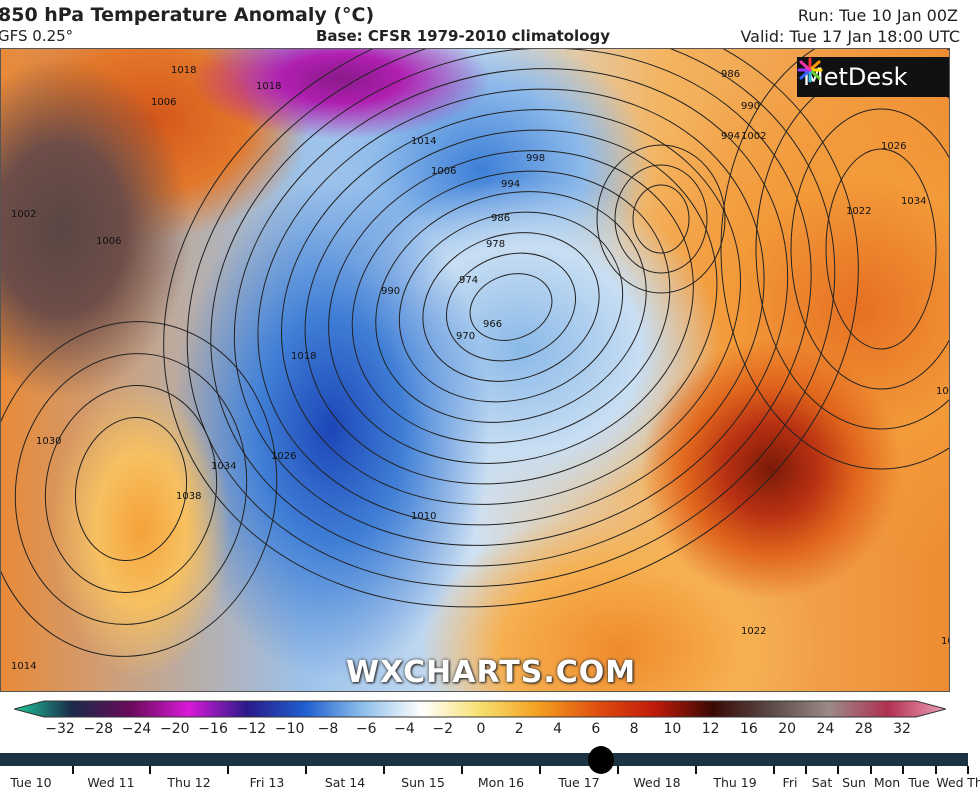 The image size is (980, 810). I want to click on isobar-label: 1014, so click(23, 666).